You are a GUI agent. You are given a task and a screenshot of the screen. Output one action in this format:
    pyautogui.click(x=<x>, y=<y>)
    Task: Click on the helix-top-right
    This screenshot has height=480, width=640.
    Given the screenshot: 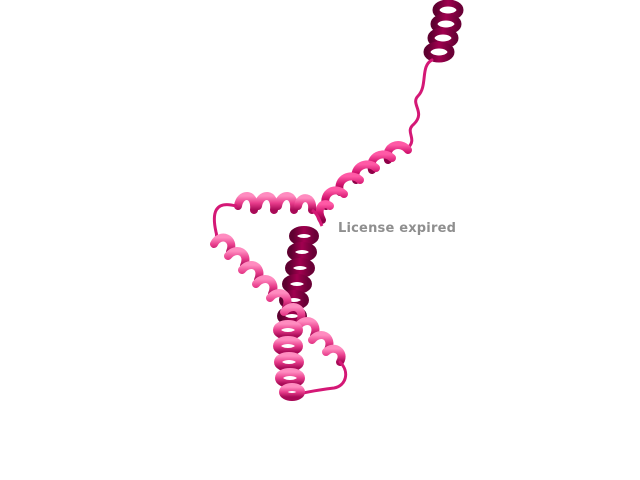 What is the action you would take?
    pyautogui.click(x=443, y=31)
    